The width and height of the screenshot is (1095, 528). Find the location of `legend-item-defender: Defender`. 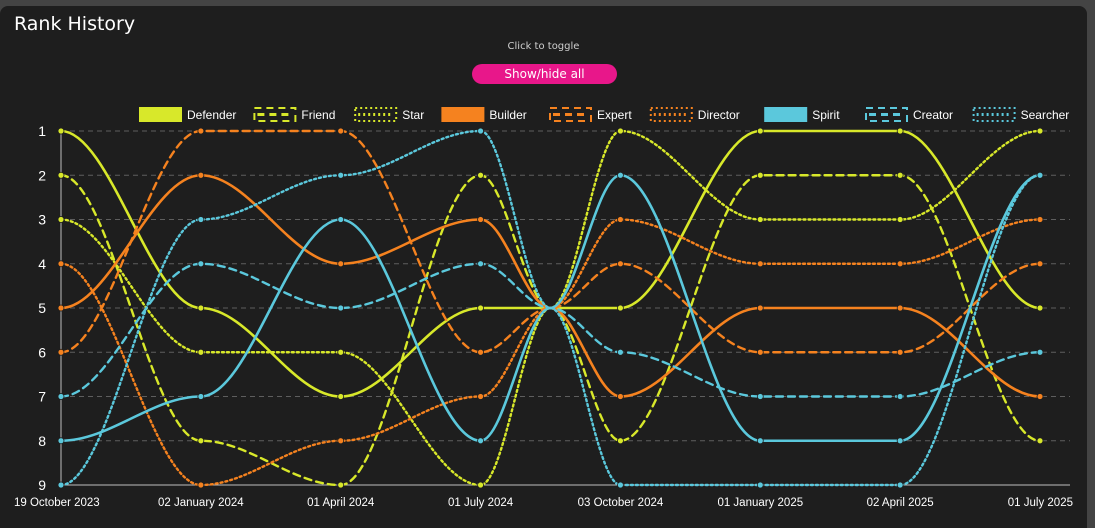

legend-item-defender: Defender is located at coordinates (187, 114).